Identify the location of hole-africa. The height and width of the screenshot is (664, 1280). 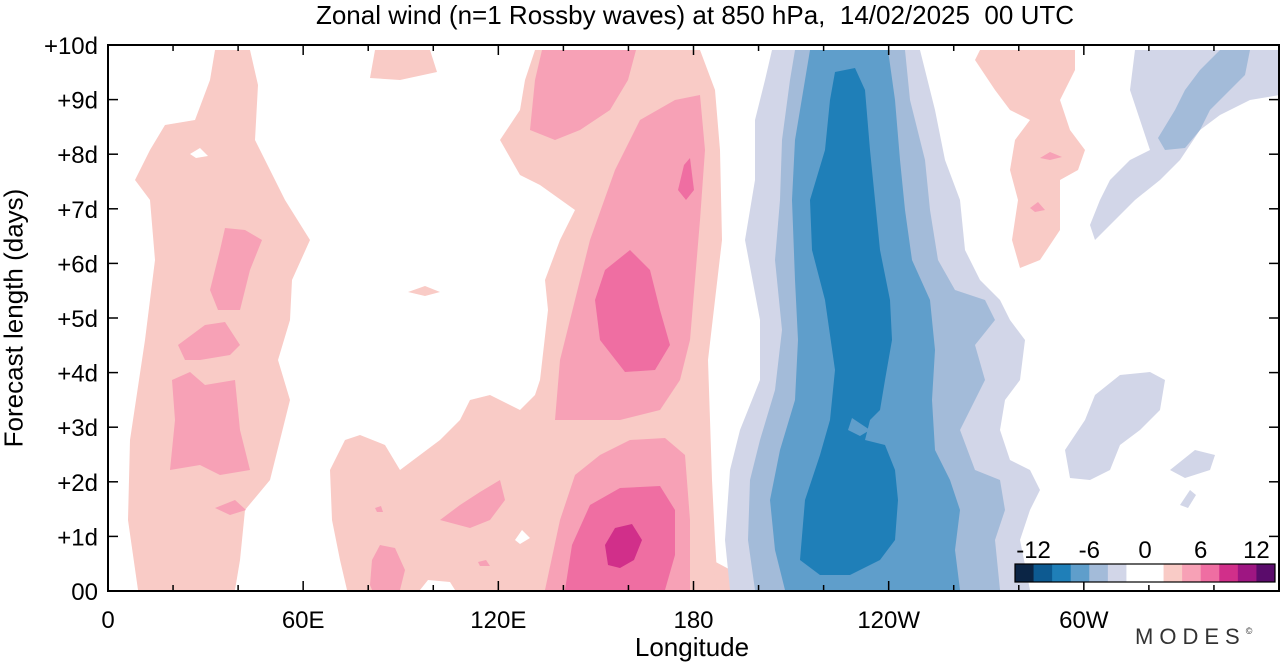
(199, 153).